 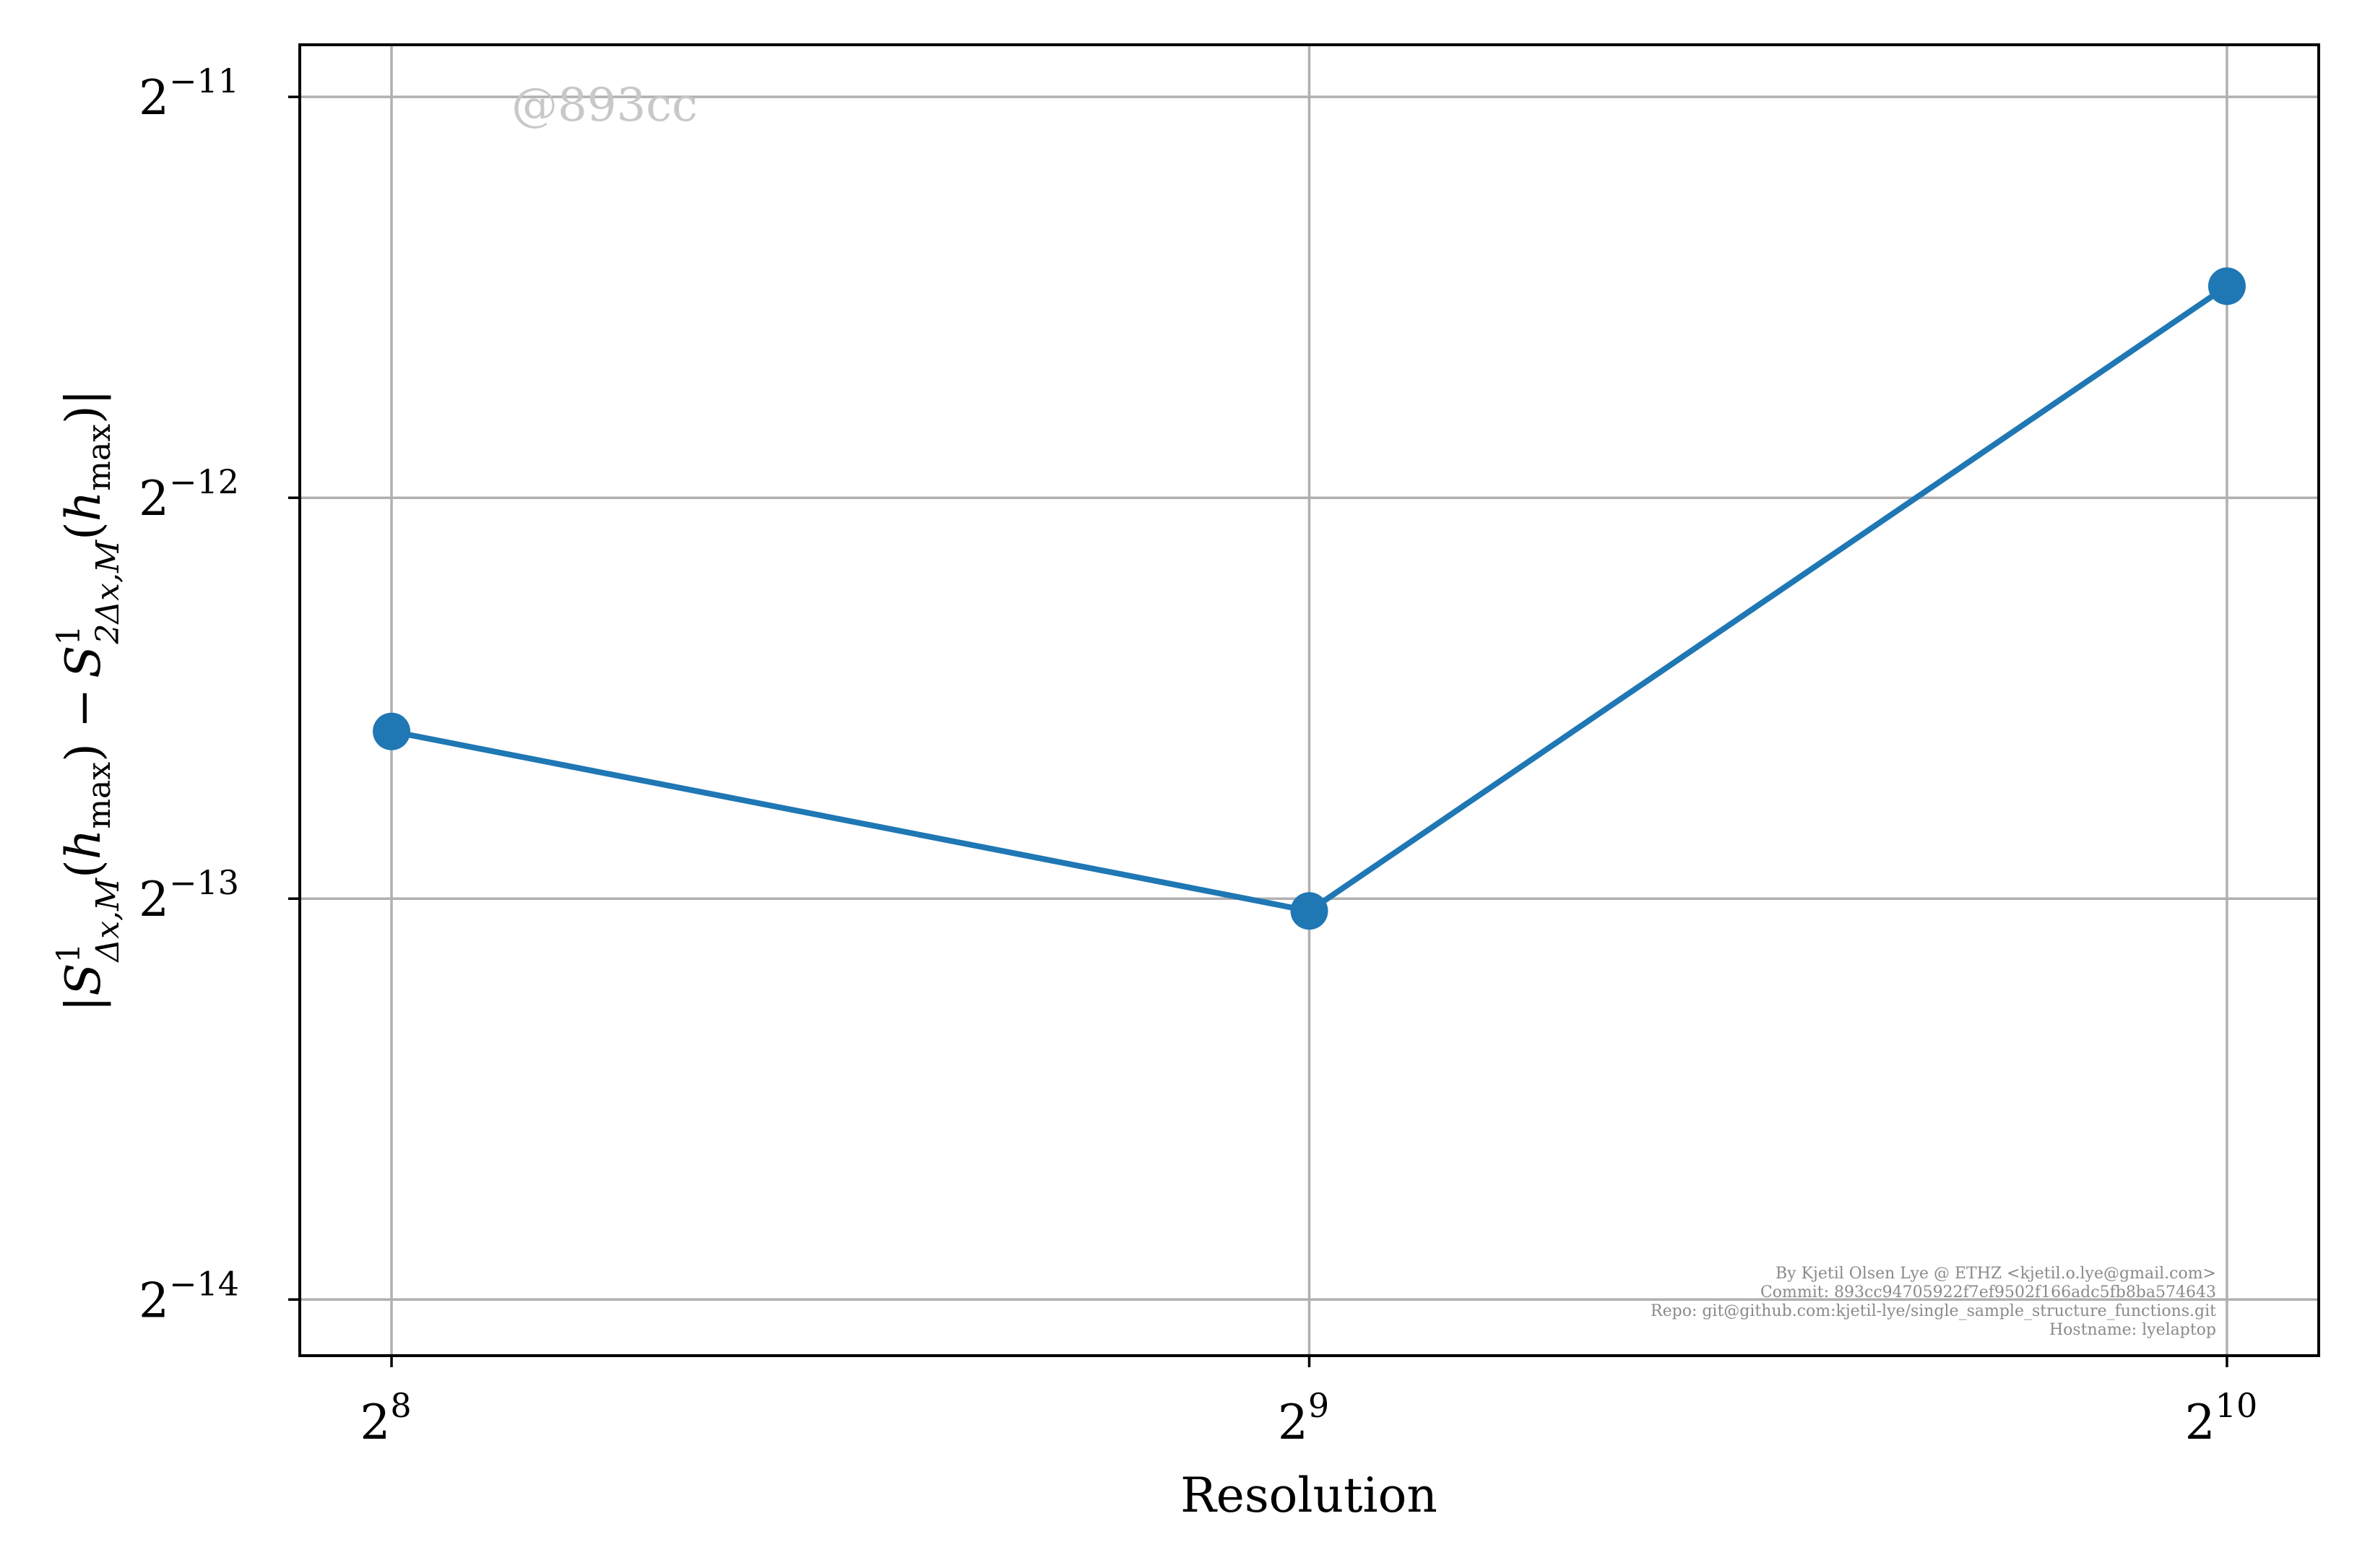 I want to click on y-tick-label: 2−14, so click(x=189, y=1296).